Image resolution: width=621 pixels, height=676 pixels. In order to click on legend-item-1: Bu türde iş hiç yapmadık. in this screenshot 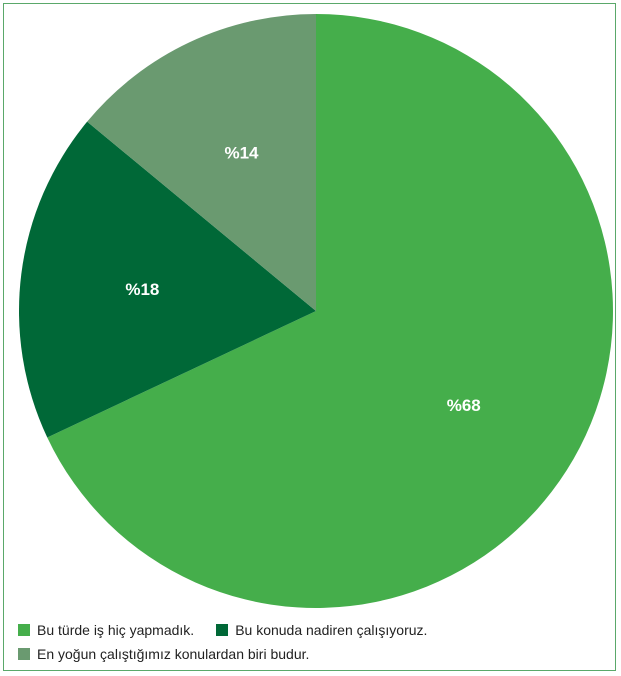, I will do `click(106, 630)`.